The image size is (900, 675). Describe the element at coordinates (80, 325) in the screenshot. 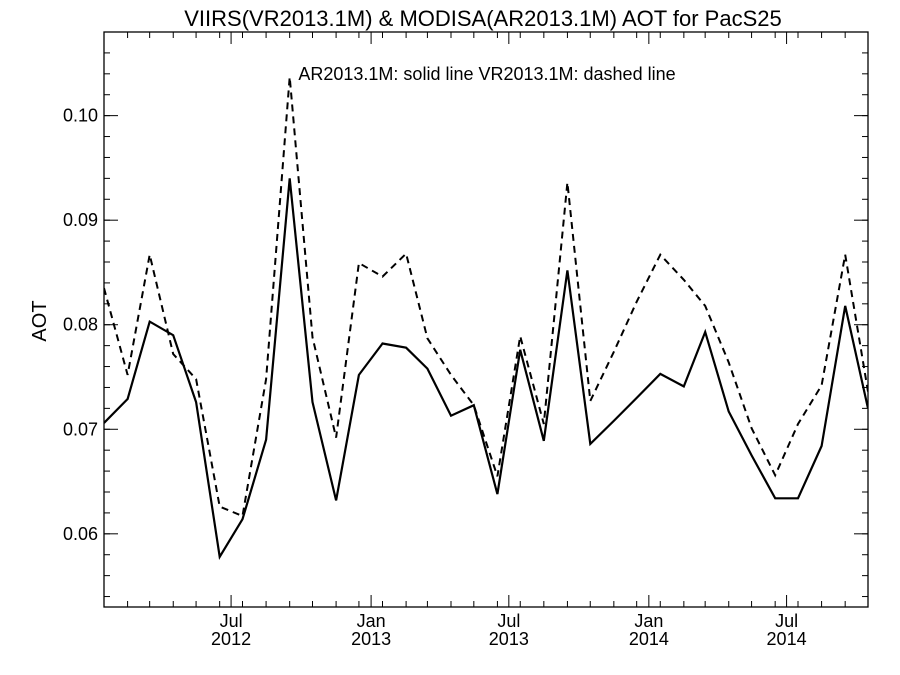

I see `y-tick-label: 0.08` at that location.